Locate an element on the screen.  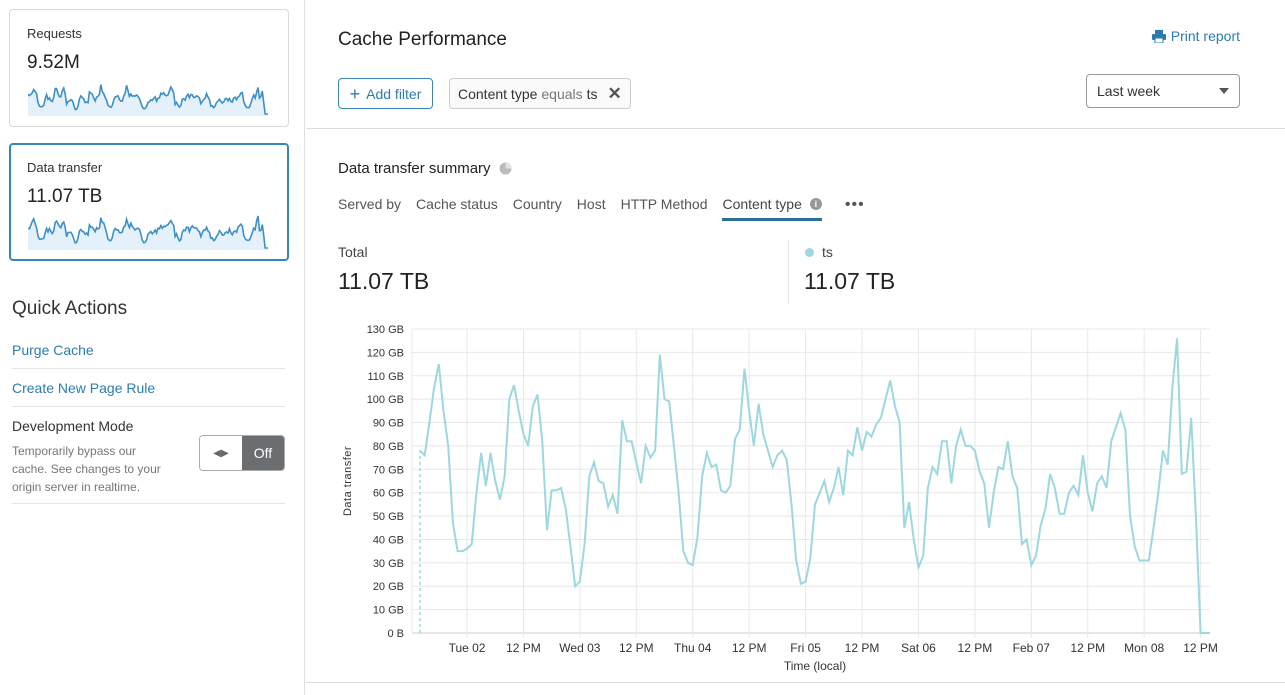
filter-chip: Content type equals ts ✕ is located at coordinates (540, 93).